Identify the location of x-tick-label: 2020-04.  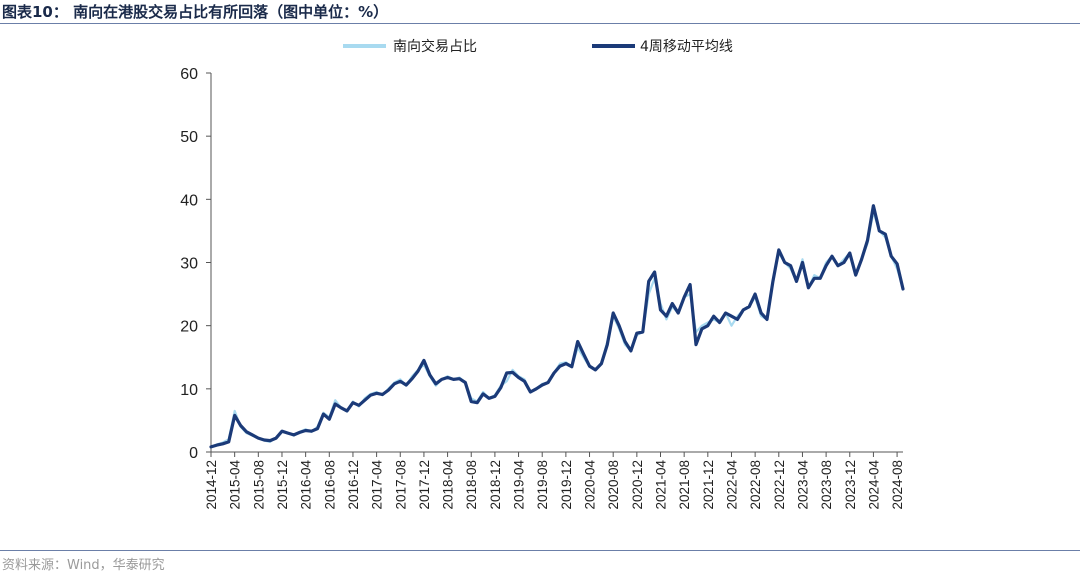
(590, 485).